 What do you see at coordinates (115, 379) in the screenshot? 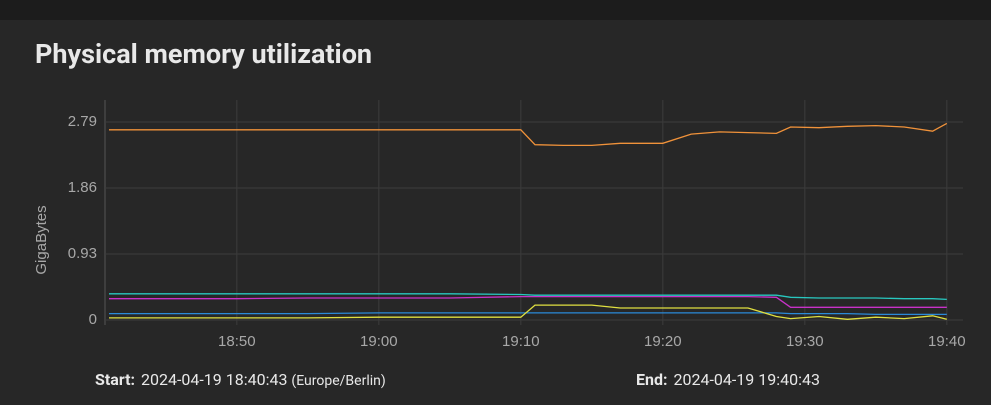
I see `start-label: Start:` at bounding box center [115, 379].